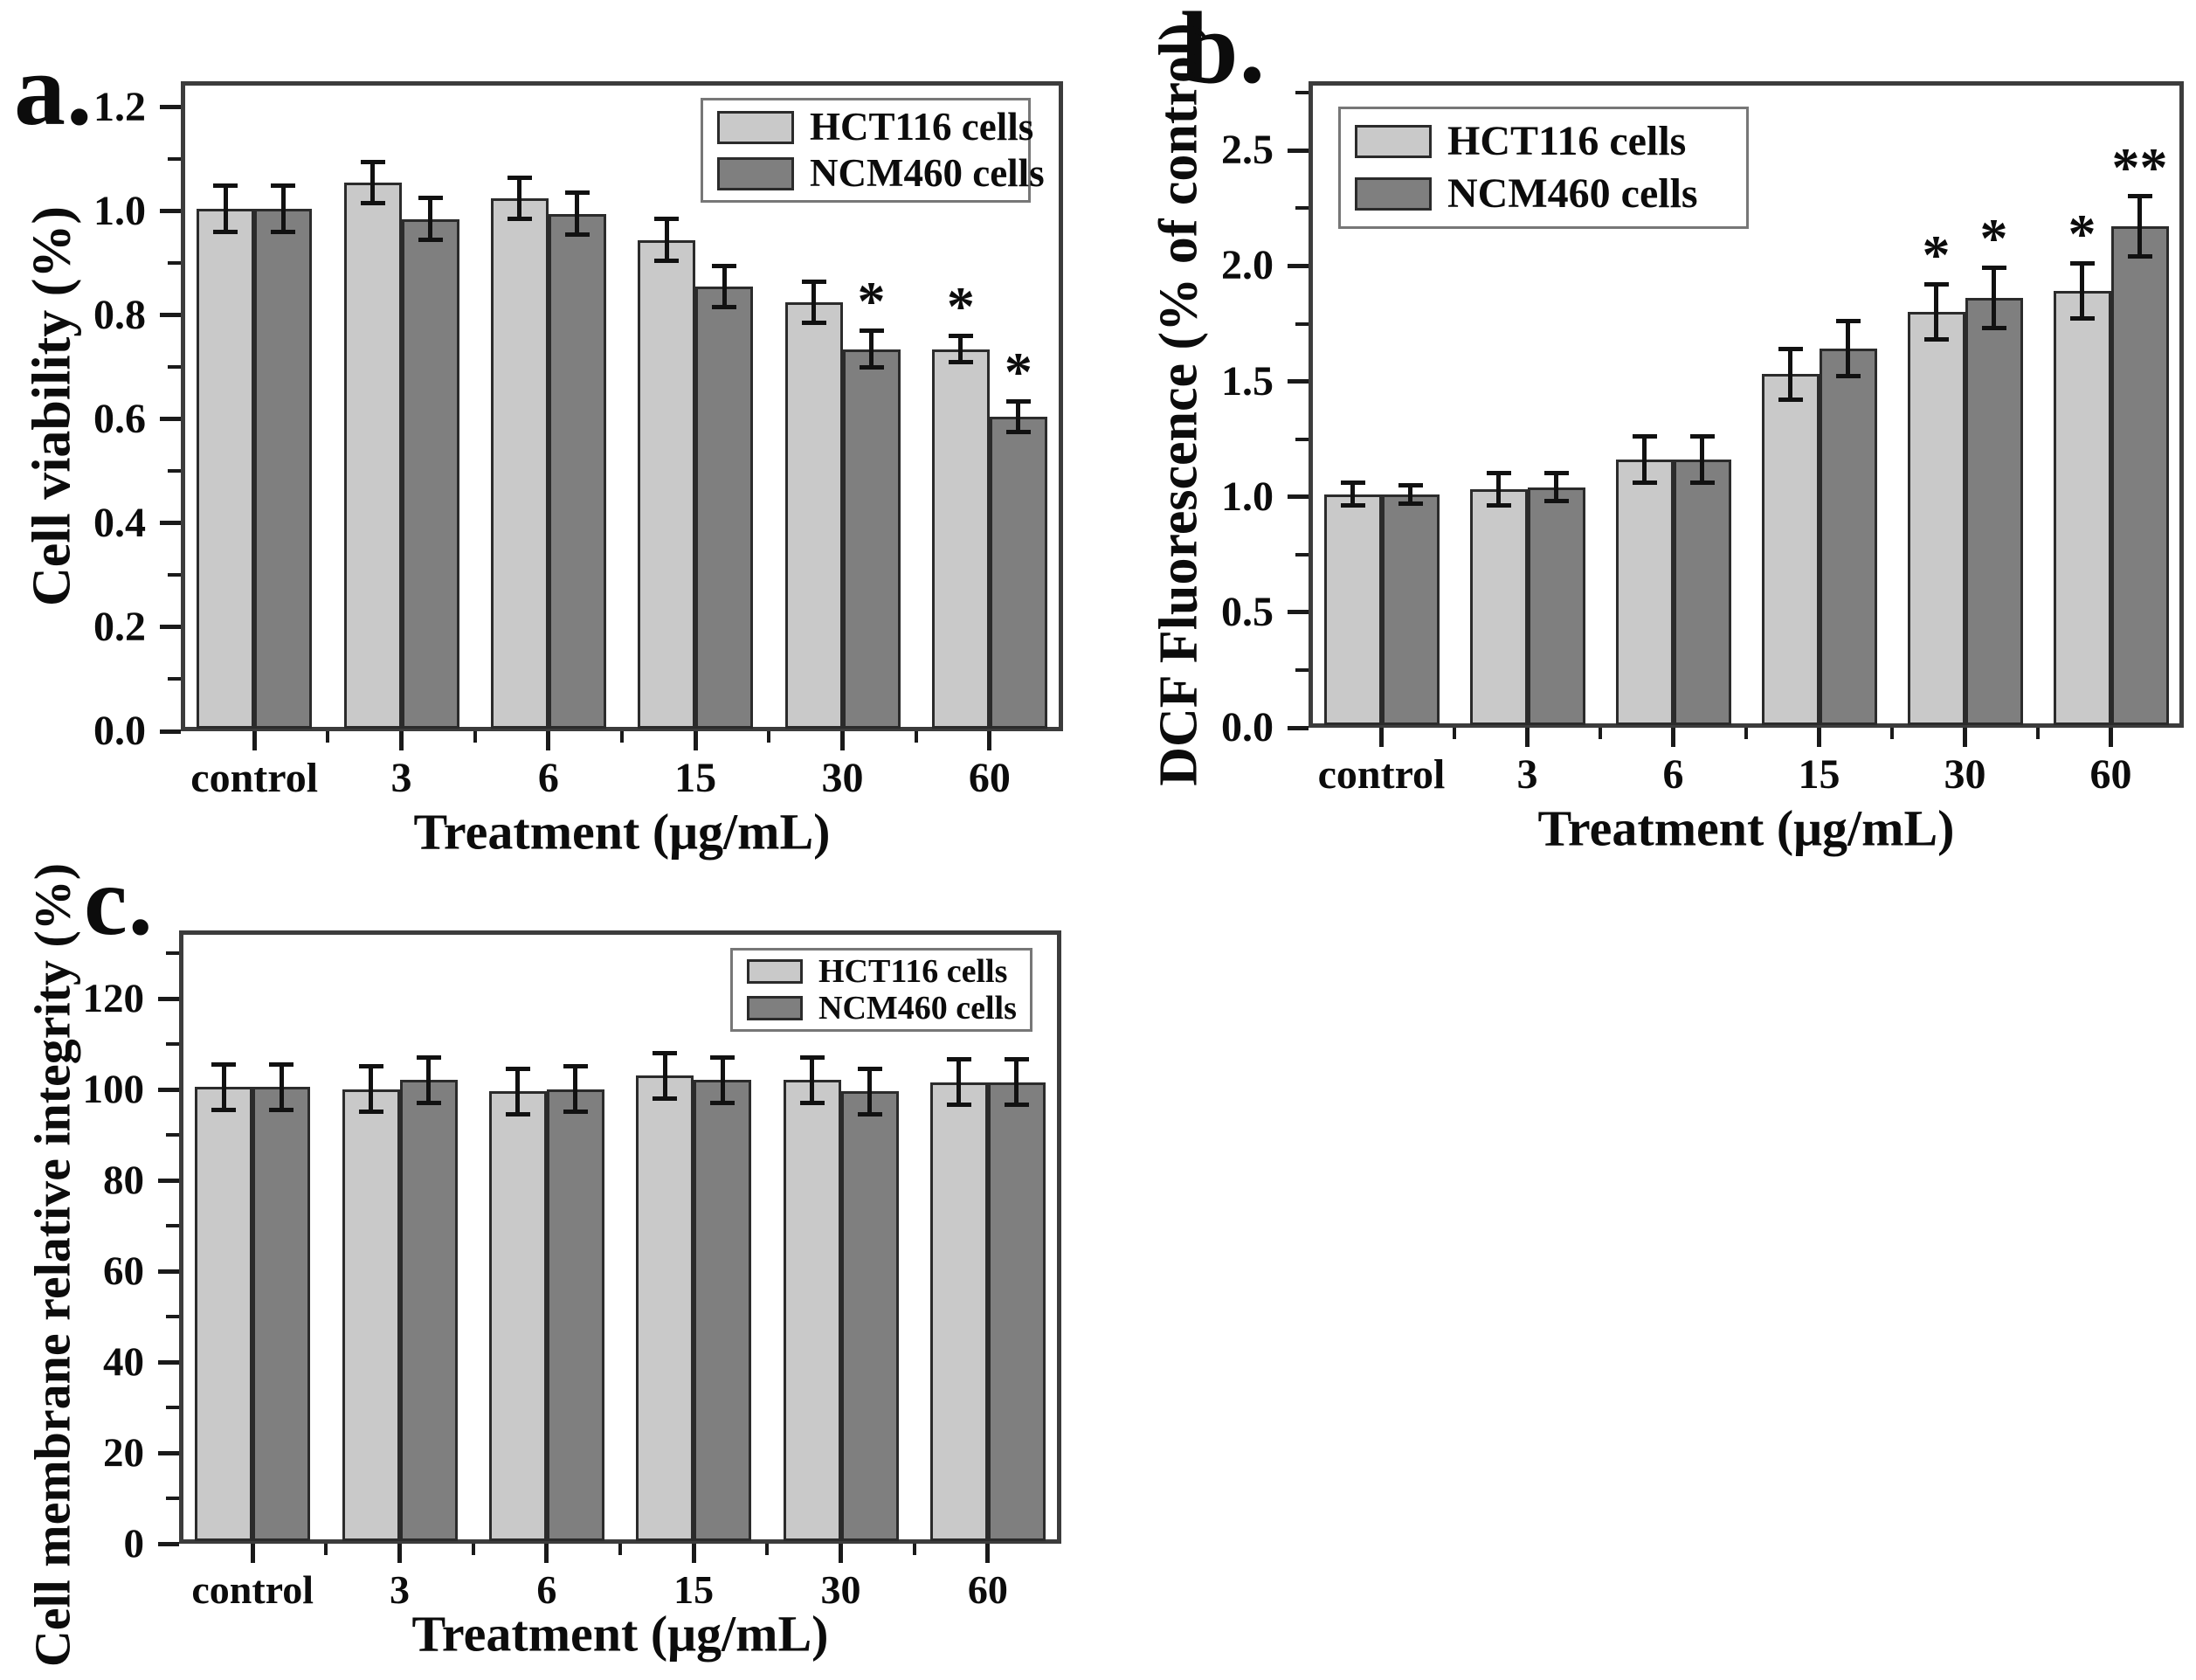 Image resolution: width=2196 pixels, height=1680 pixels. I want to click on legend-label: HCT116 cells, so click(1567, 140).